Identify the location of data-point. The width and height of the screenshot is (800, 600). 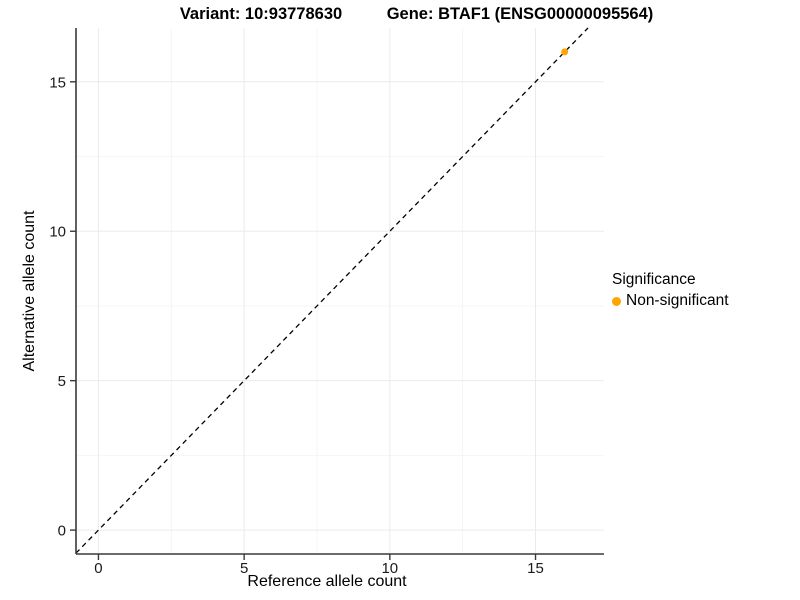
(565, 52).